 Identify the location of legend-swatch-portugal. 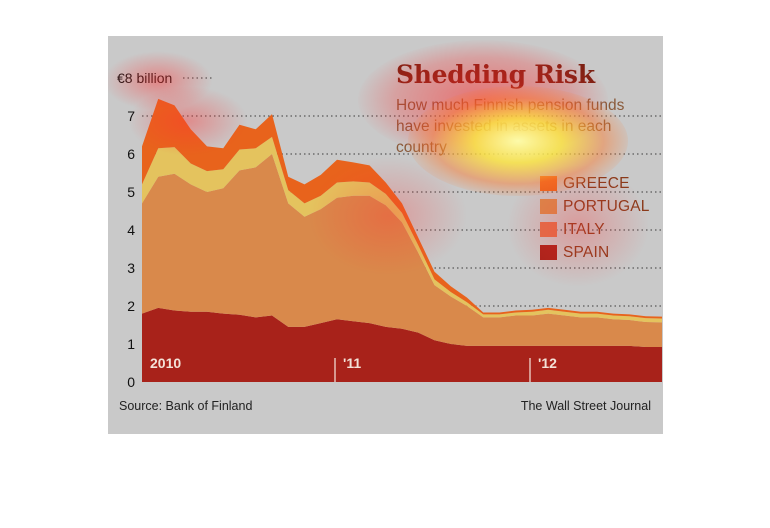
(548, 206).